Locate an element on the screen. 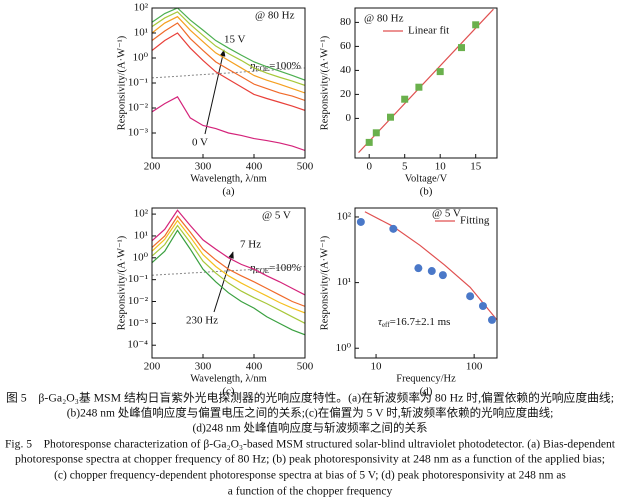 This screenshot has width=621, height=503. x-tick-label: 500 is located at coordinates (305, 167).